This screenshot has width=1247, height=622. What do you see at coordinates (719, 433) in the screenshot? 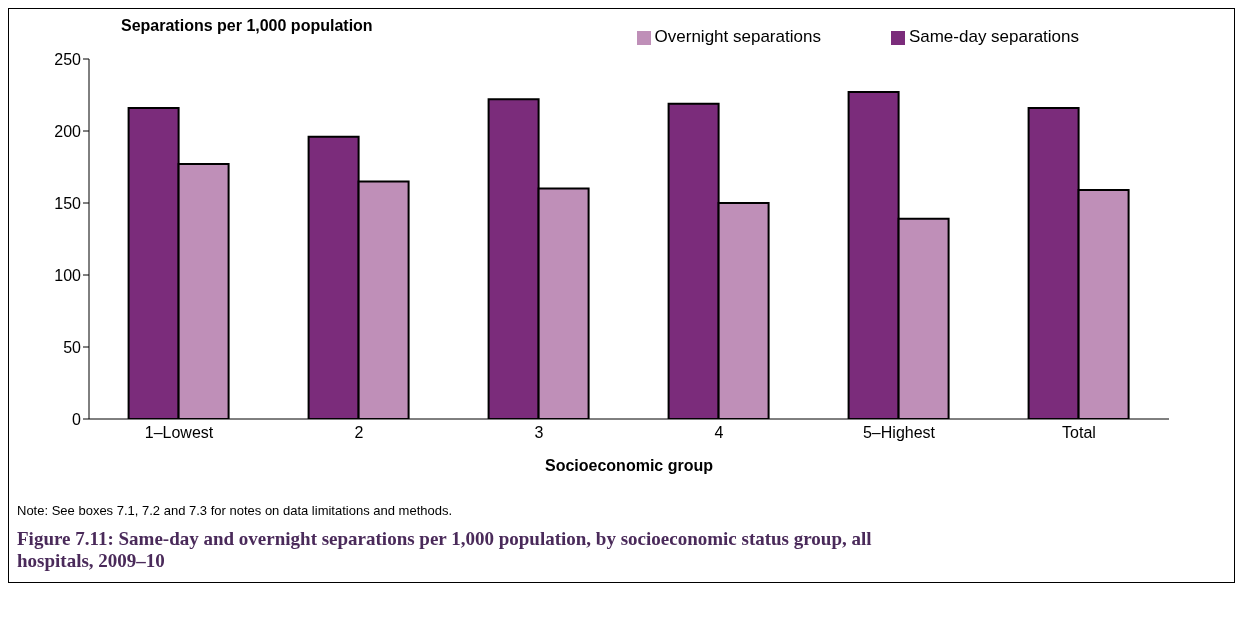
I see `x-tick-label: 4` at bounding box center [719, 433].